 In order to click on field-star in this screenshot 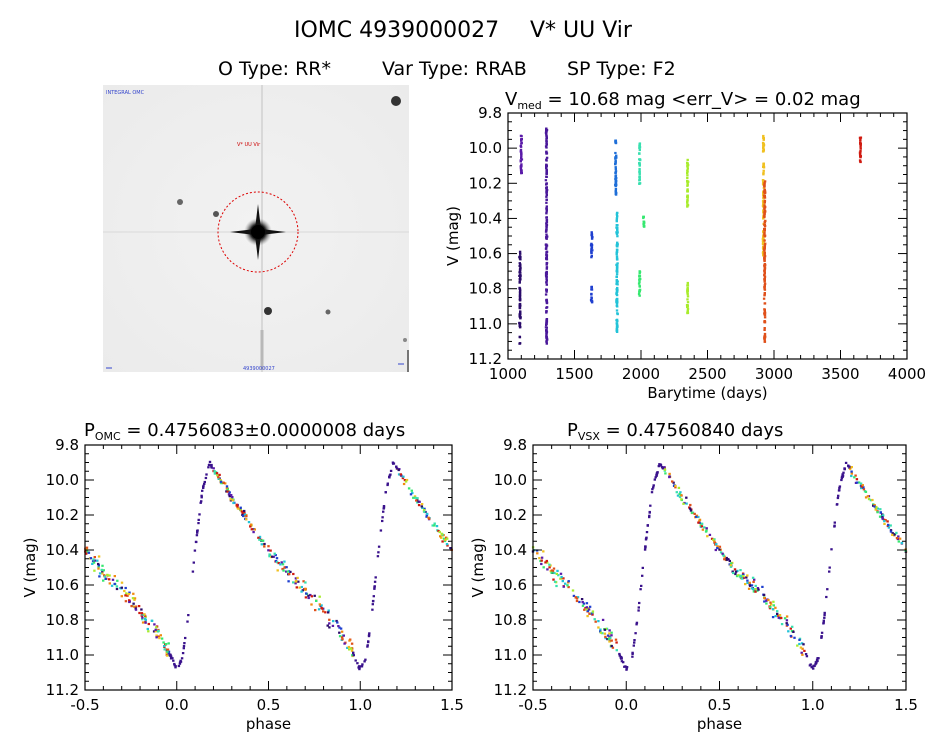, I will do `click(328, 312)`.